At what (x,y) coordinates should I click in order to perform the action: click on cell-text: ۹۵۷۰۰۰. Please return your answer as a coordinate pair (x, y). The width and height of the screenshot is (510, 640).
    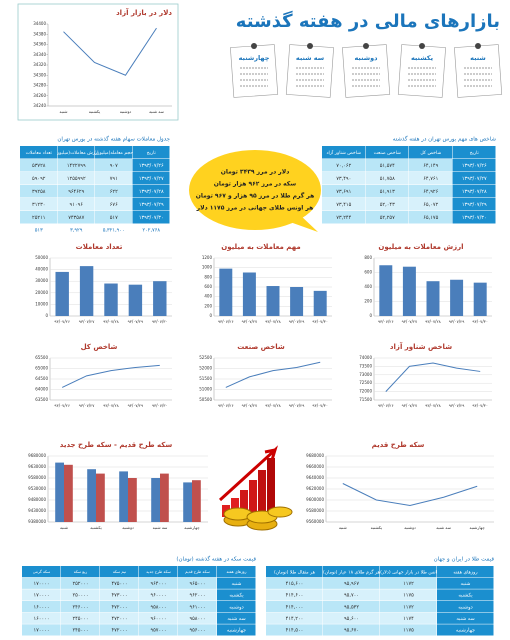
    Looking at the image, I should click on (158, 631).